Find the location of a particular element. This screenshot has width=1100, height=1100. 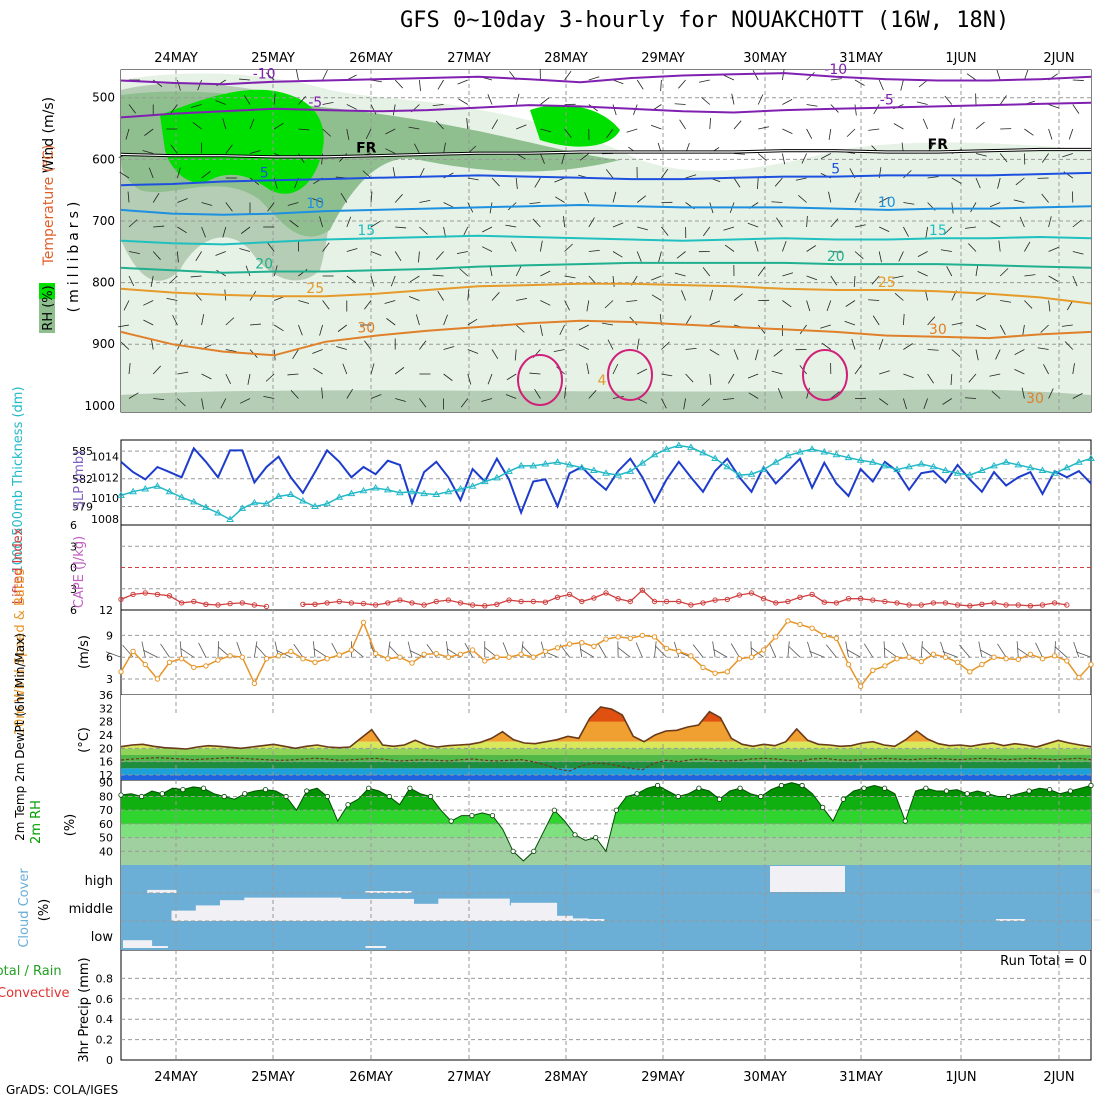

date-label-bottom: 28MAY is located at coordinates (566, 1077).